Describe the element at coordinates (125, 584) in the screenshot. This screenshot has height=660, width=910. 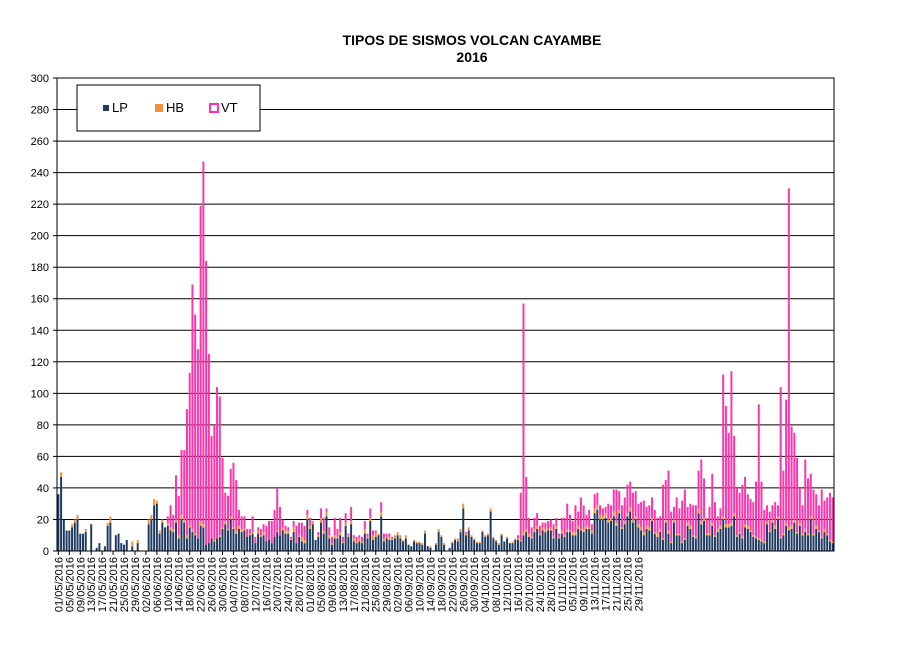
I see `x-tick-label: 25/05/2016` at that location.